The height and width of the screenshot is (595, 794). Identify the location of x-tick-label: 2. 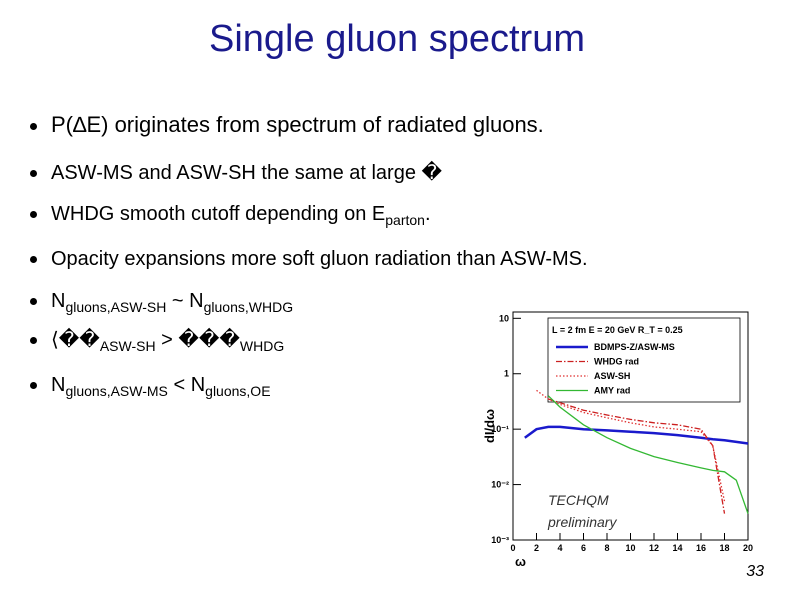
(536, 548).